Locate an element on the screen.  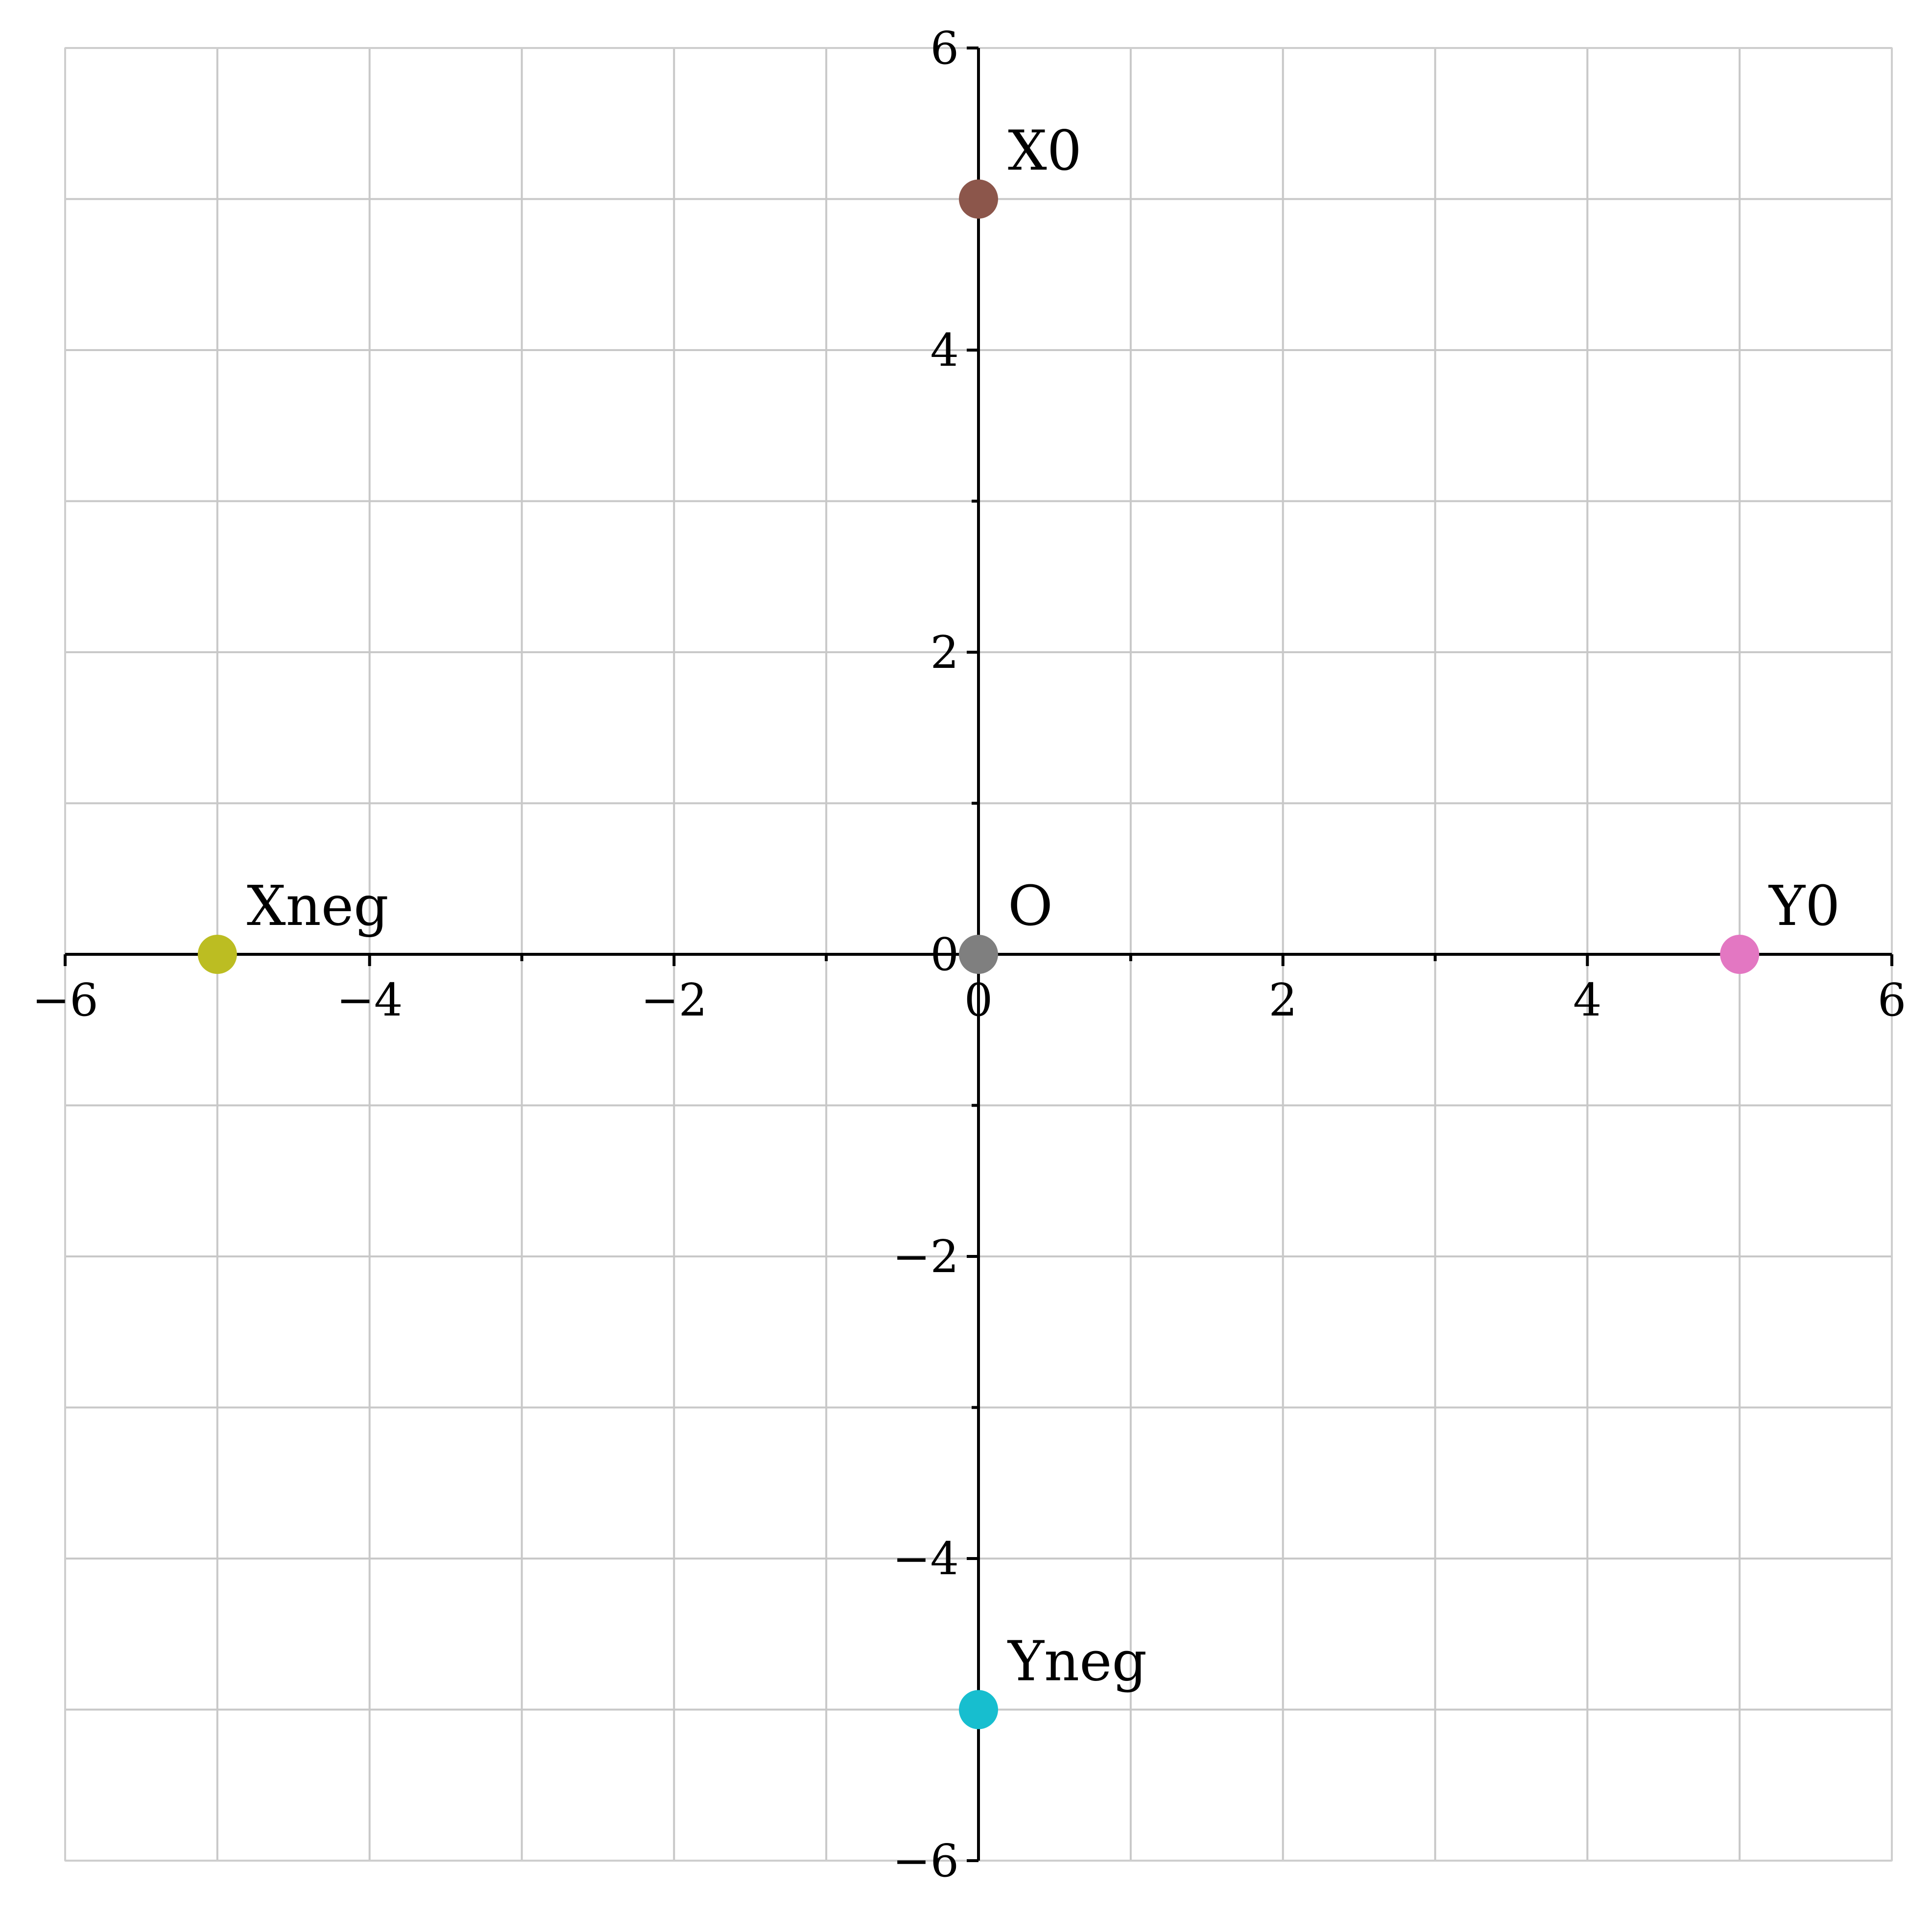
x-tick-label: −2 is located at coordinates (674, 1000).